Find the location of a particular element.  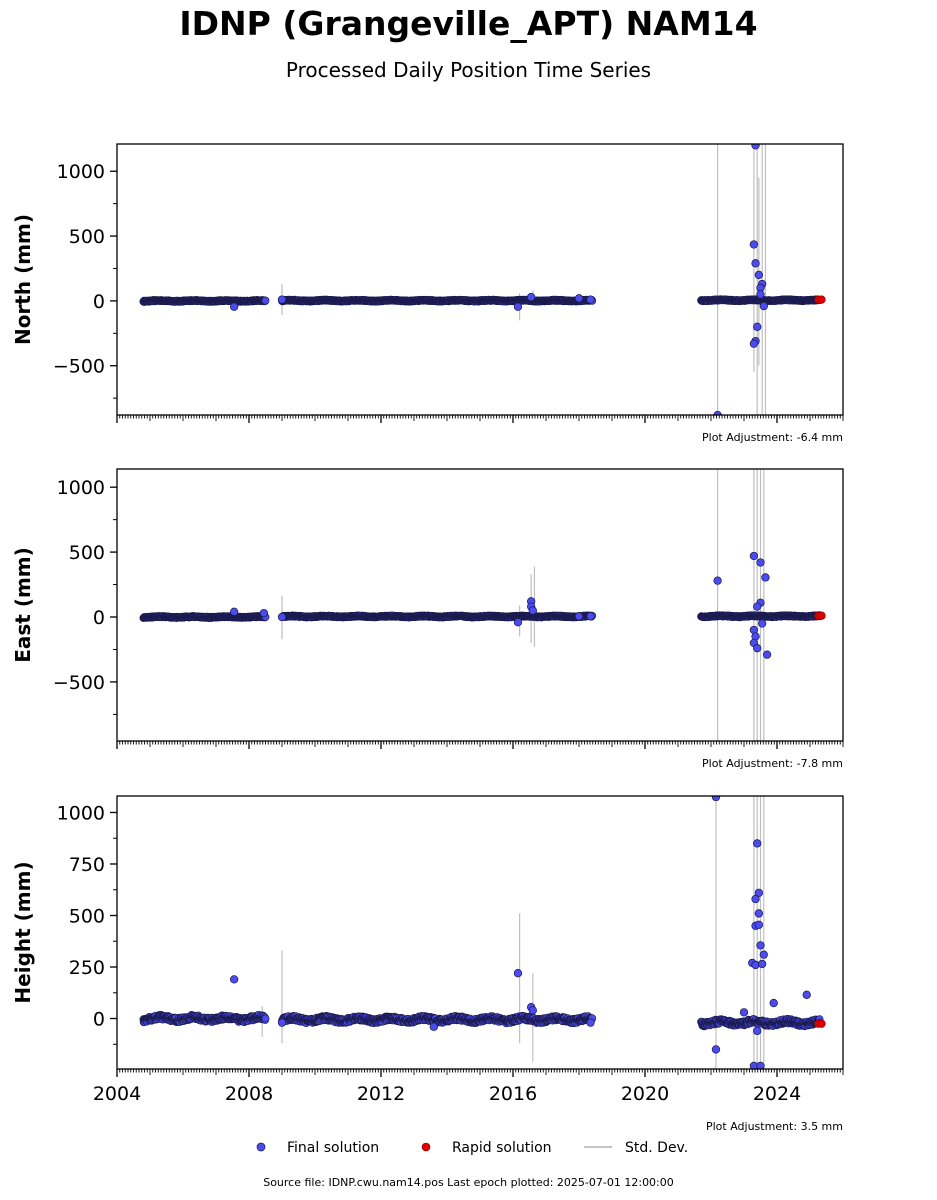

chart-title: IDNP (Grangeville_APT) NAM14 is located at coordinates (468, 23).